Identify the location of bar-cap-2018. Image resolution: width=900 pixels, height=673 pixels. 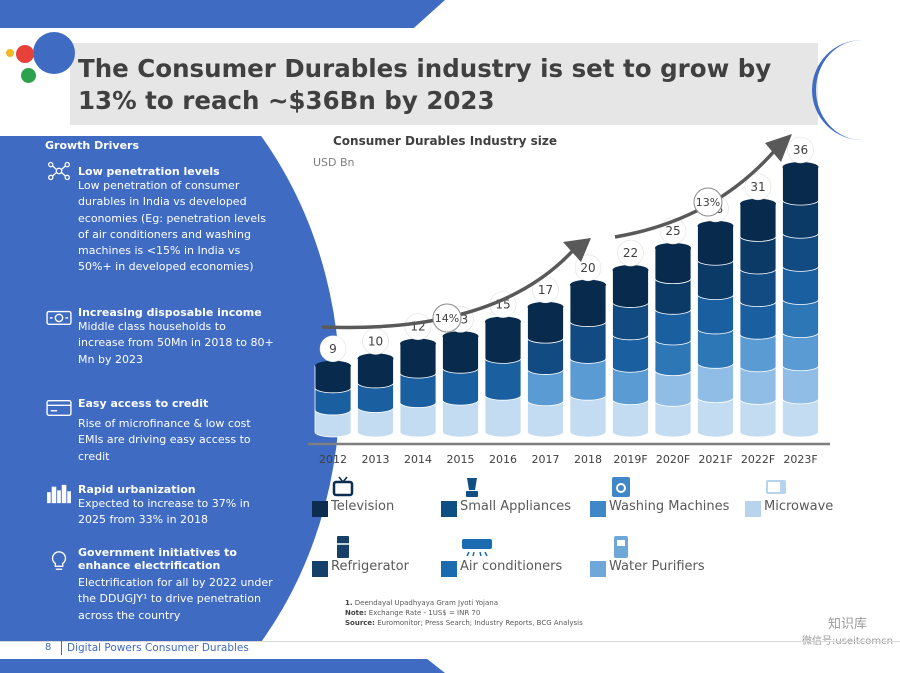
(588, 284).